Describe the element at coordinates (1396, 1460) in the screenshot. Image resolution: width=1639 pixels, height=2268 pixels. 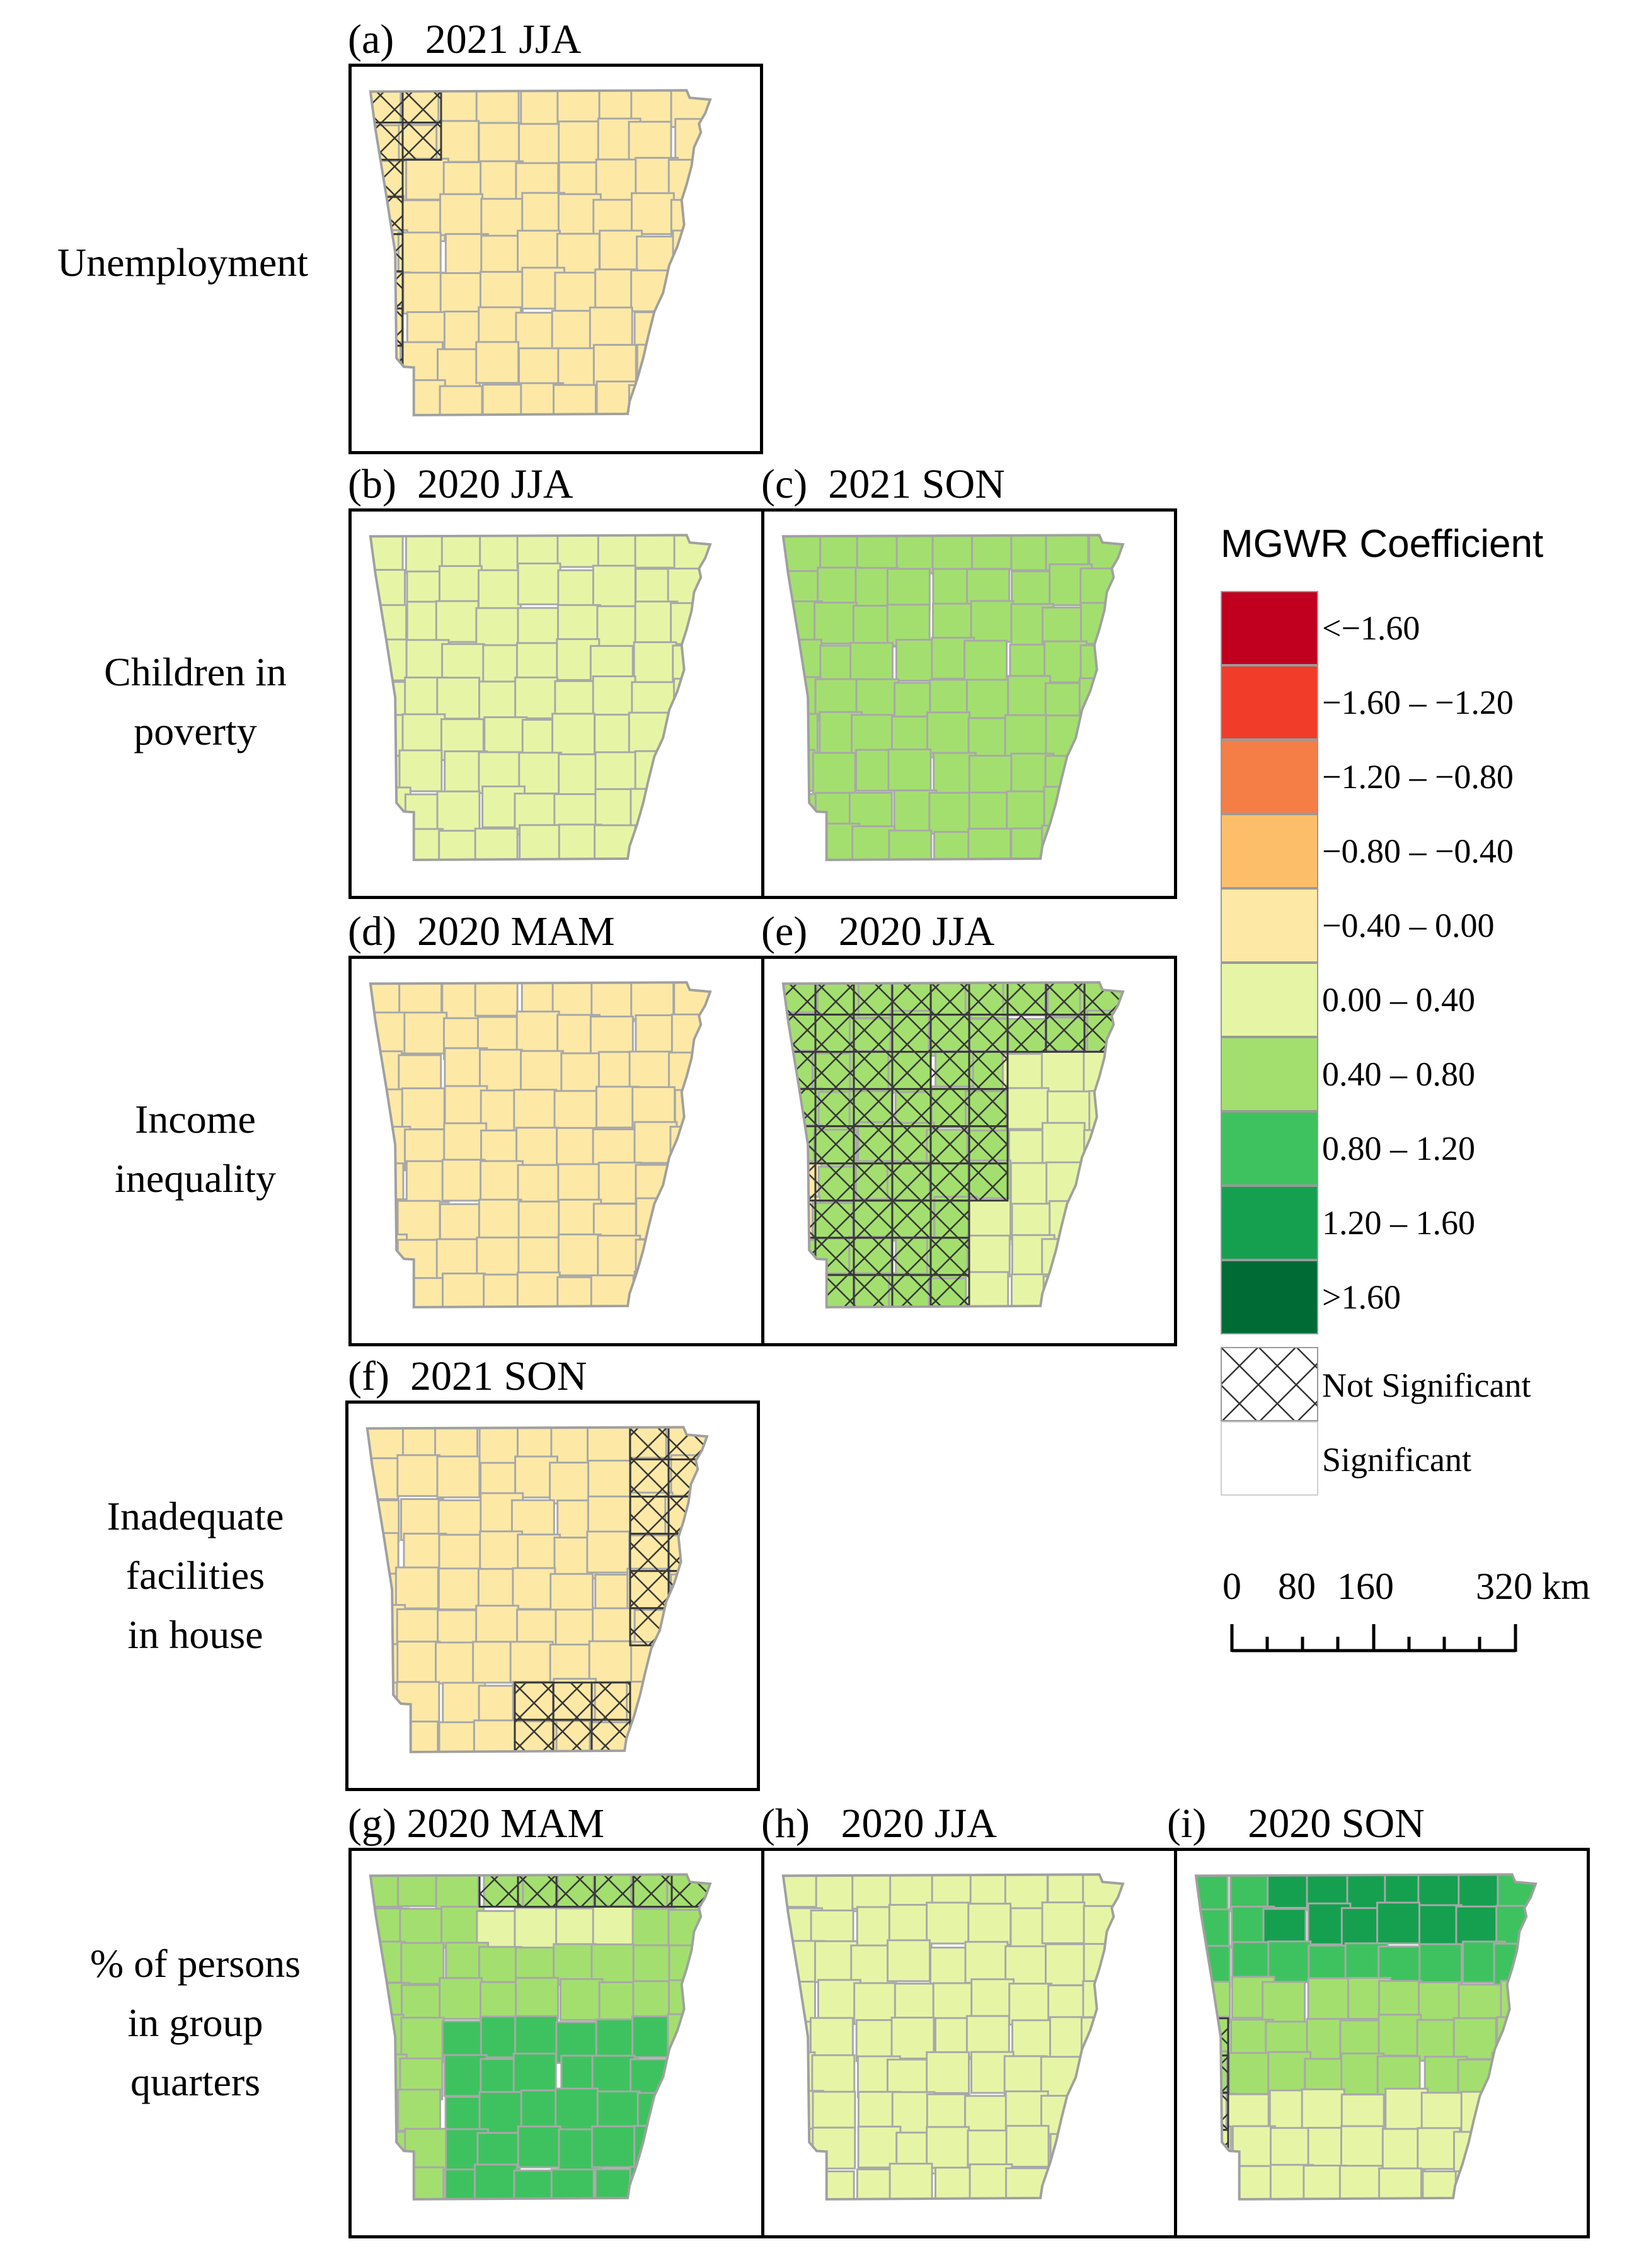
I see `legend-significant-label: Significant` at that location.